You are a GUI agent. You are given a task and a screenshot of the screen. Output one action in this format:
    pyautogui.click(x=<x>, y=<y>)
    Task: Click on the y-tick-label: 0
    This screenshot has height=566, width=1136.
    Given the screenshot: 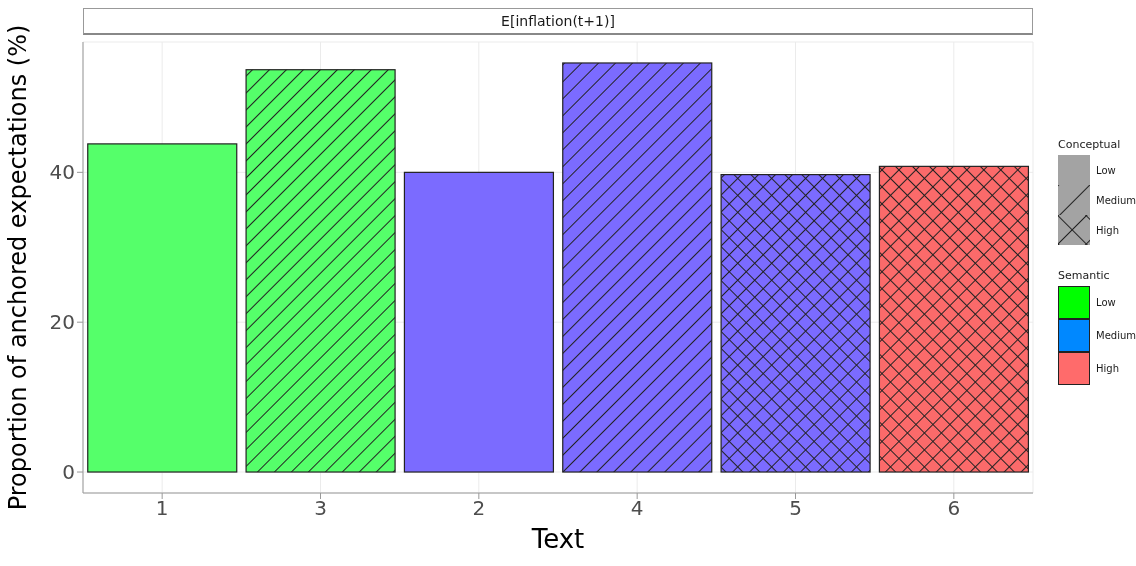 What is the action you would take?
    pyautogui.click(x=68, y=472)
    